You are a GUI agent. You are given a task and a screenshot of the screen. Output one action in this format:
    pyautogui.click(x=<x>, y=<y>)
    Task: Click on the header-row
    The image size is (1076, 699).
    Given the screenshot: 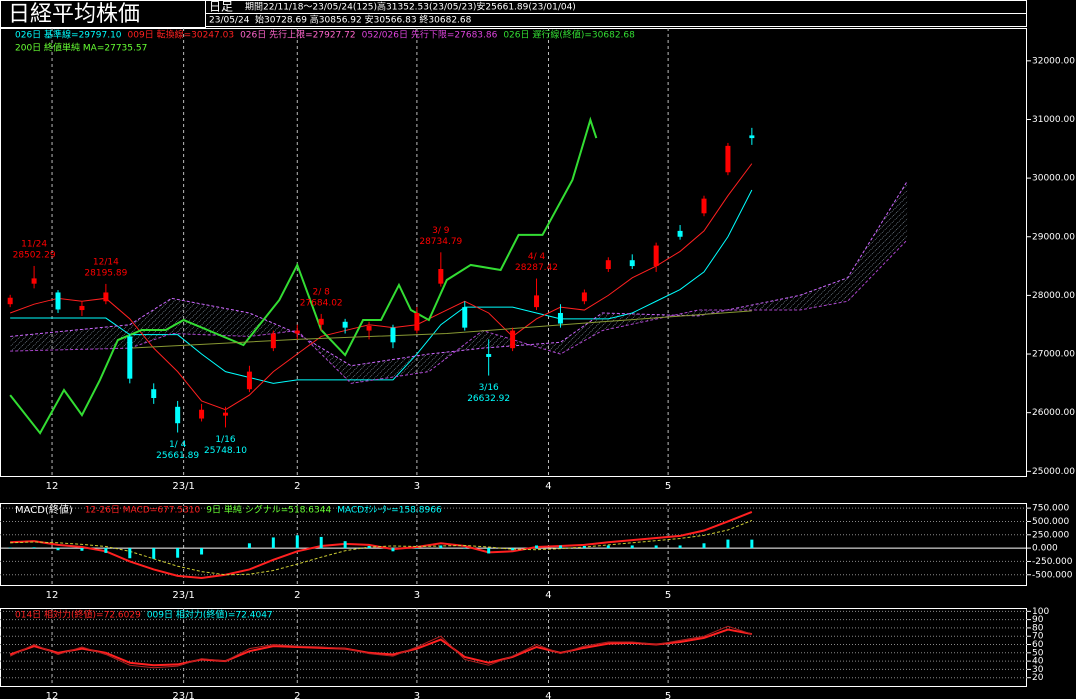 What is the action you would take?
    pyautogui.click(x=616, y=20)
    